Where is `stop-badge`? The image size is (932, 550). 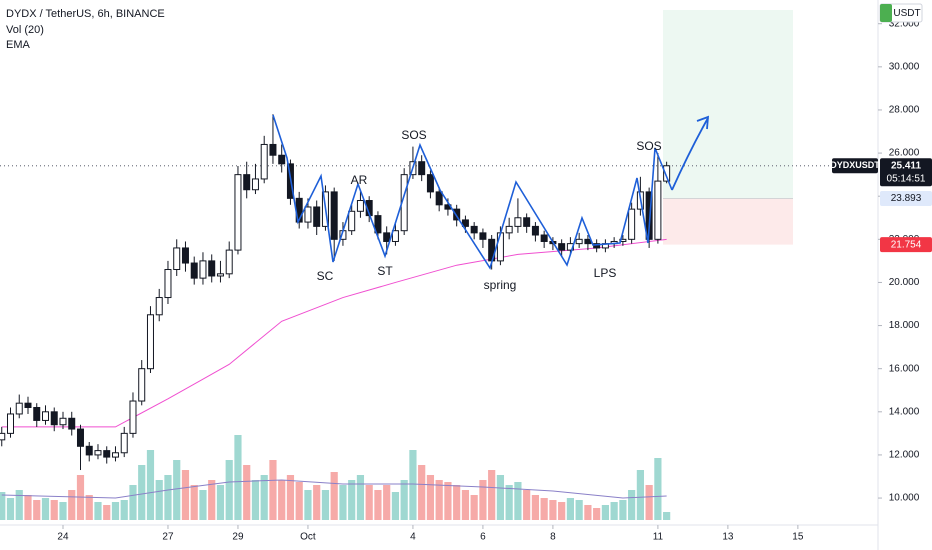 stop-badge is located at coordinates (906, 245).